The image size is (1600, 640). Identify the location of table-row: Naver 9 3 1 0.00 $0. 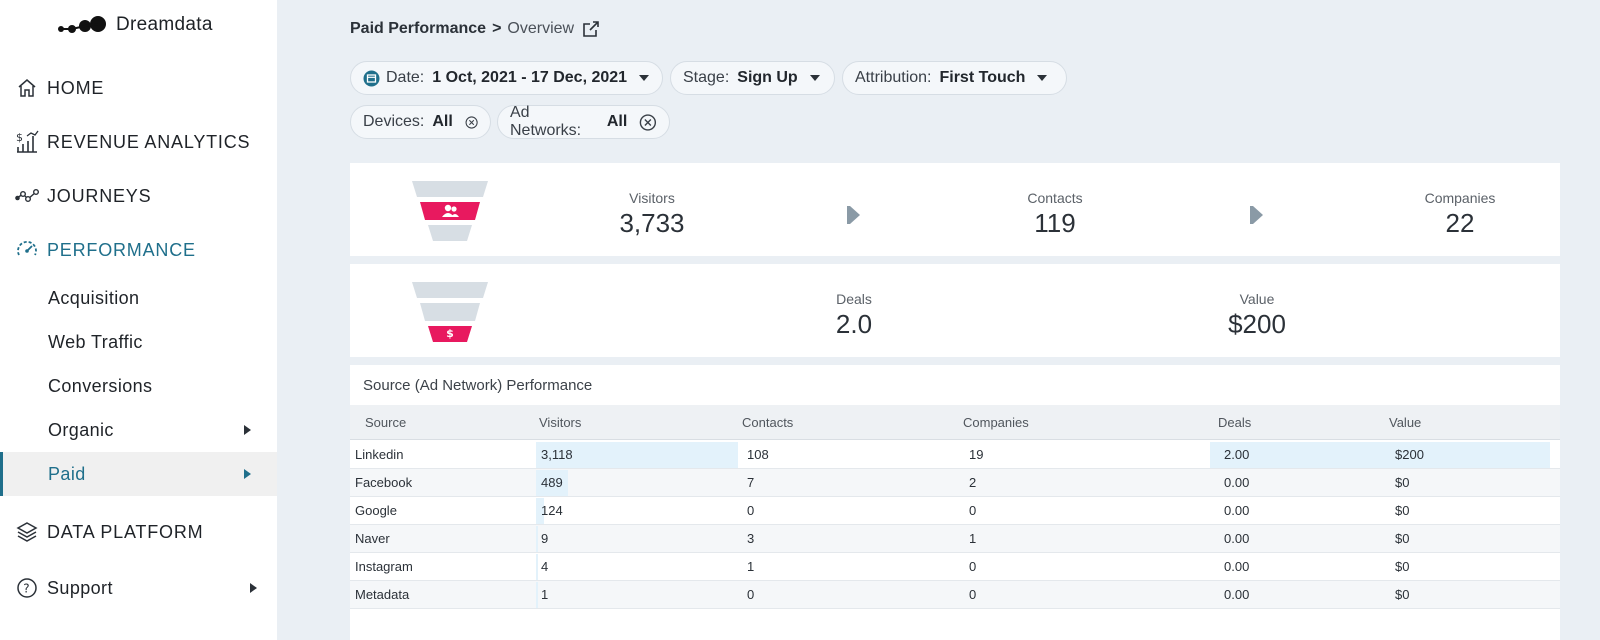
(955, 539).